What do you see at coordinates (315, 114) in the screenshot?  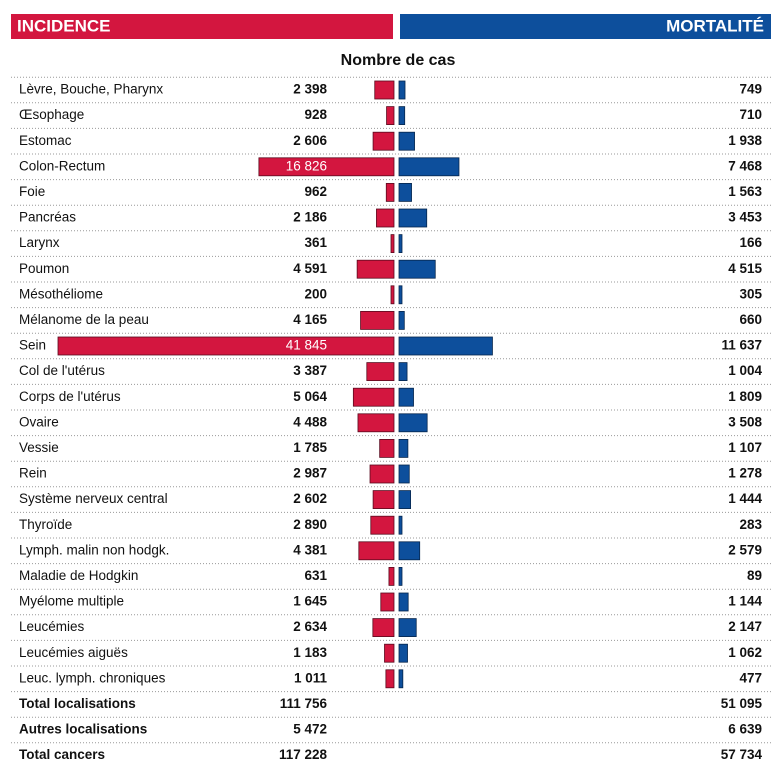 I see `incidence-value: 928` at bounding box center [315, 114].